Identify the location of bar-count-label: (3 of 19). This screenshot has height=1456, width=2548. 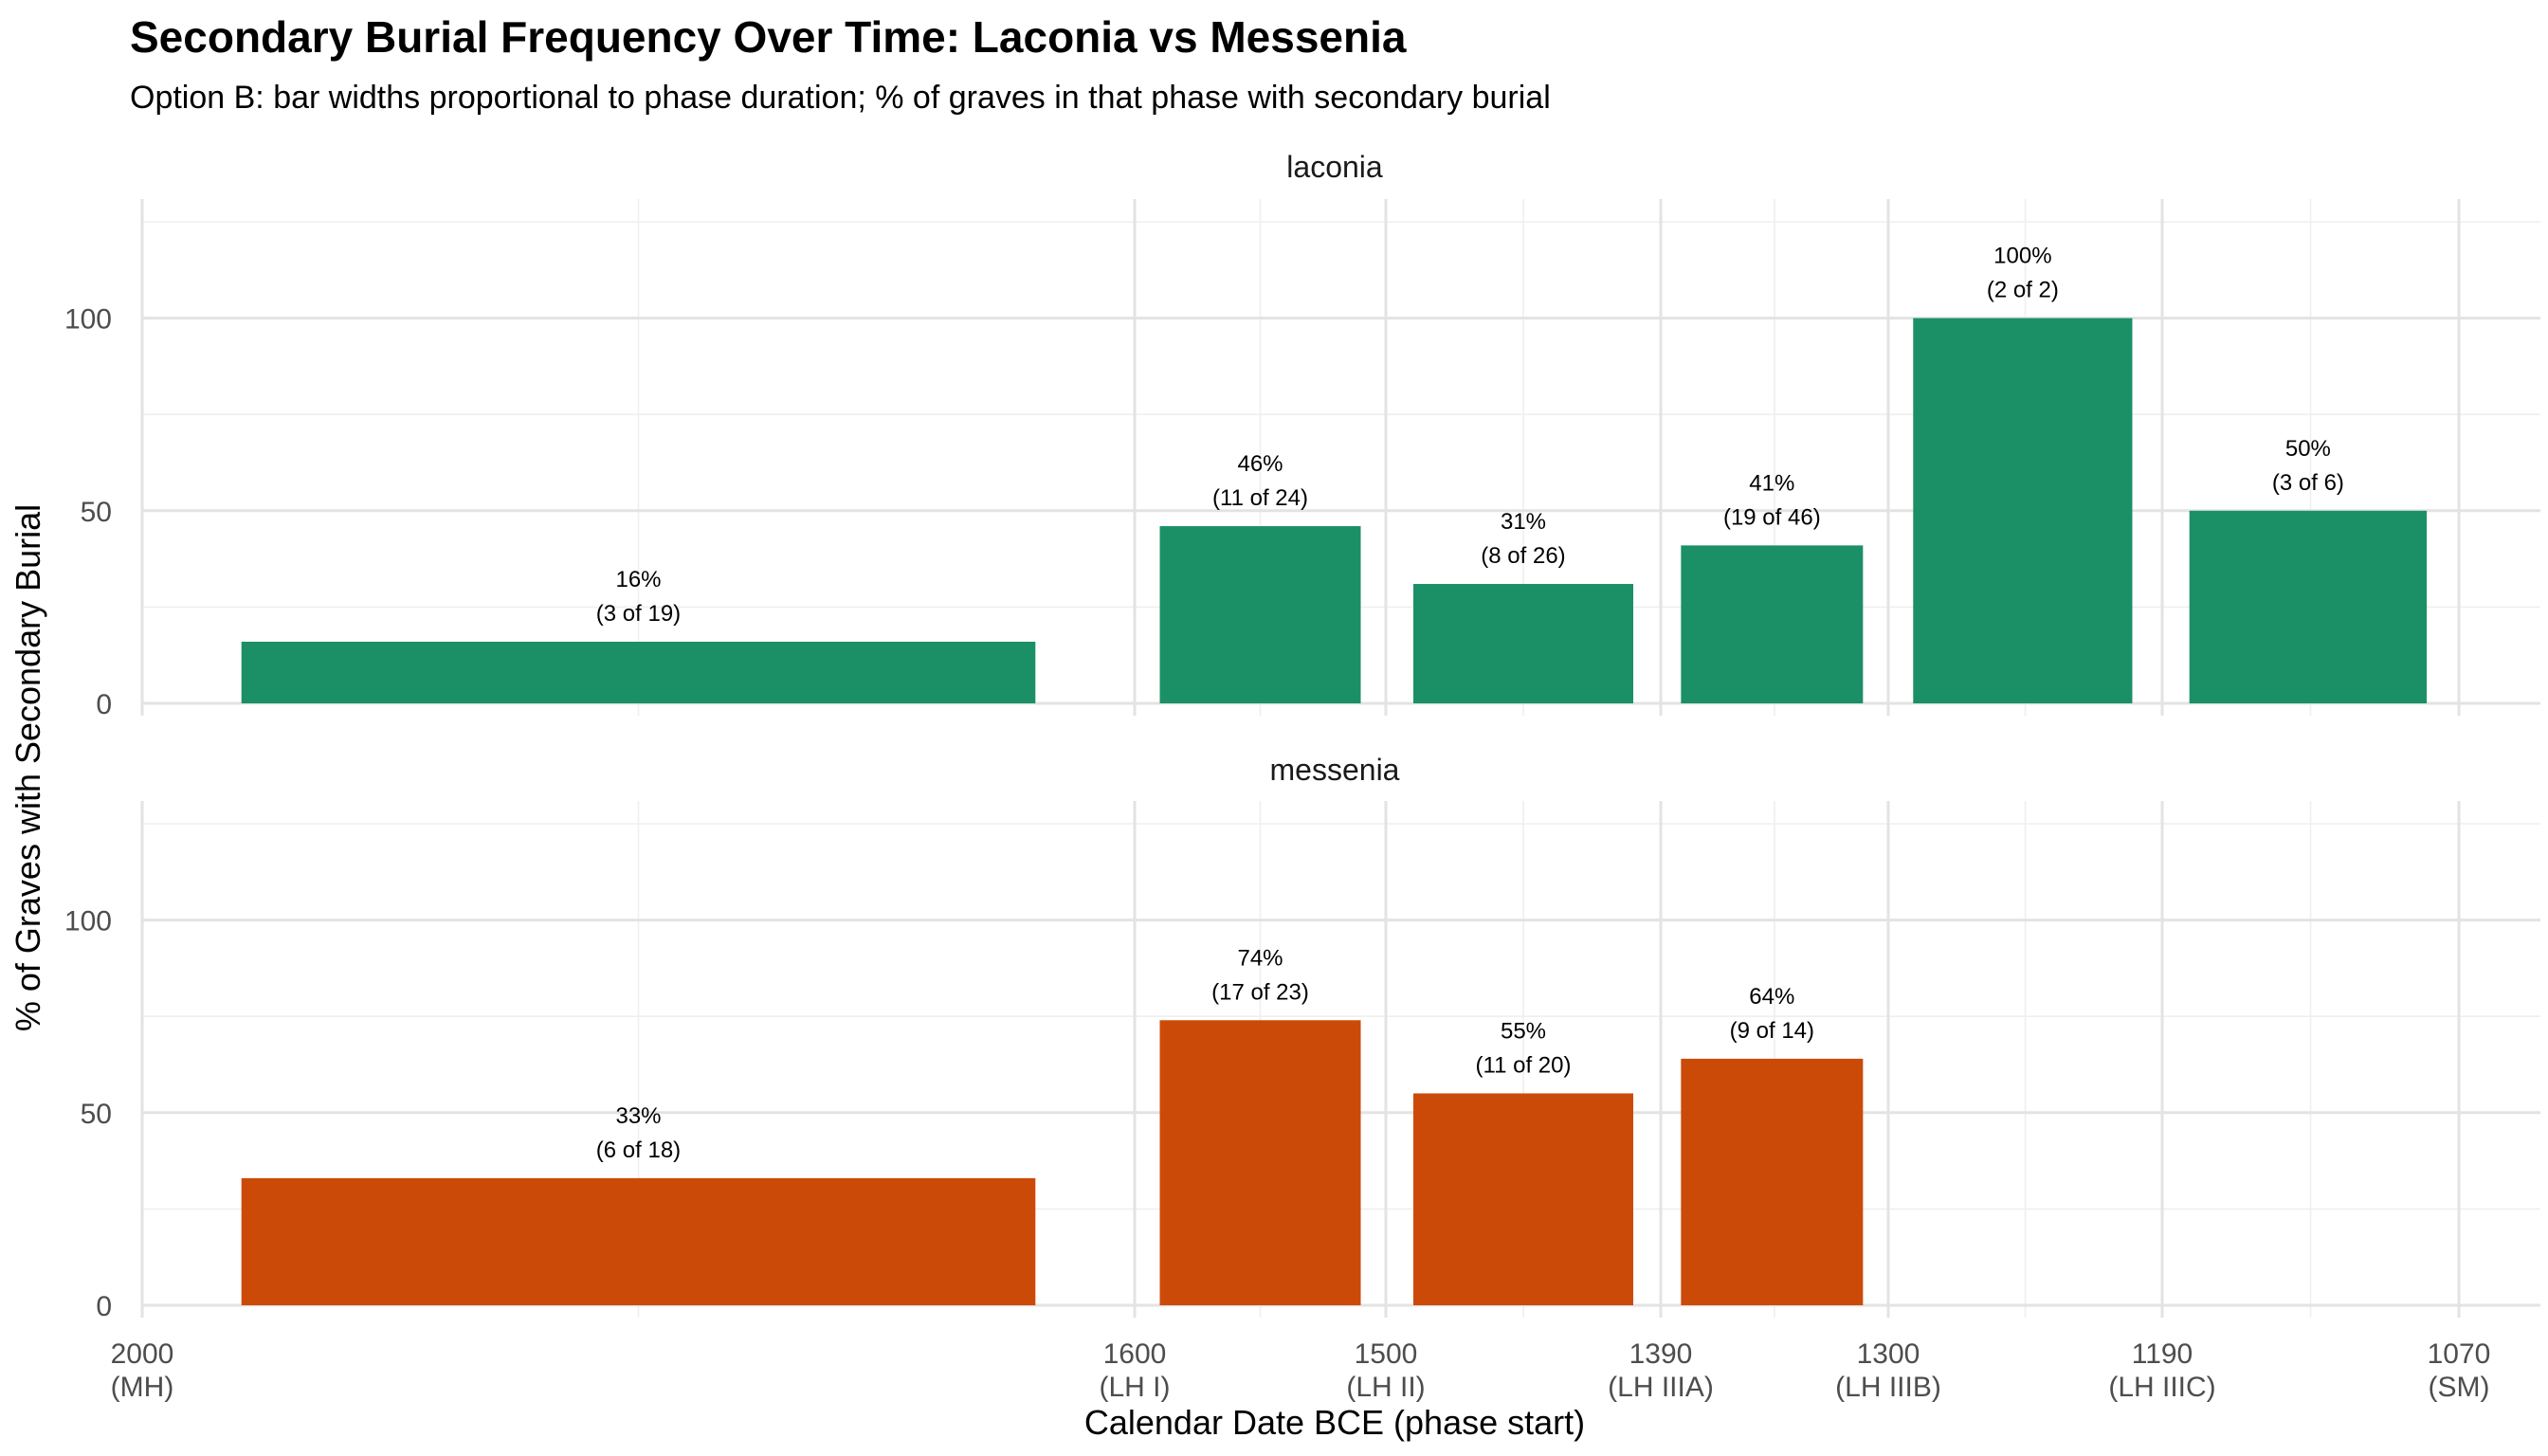
(638, 614).